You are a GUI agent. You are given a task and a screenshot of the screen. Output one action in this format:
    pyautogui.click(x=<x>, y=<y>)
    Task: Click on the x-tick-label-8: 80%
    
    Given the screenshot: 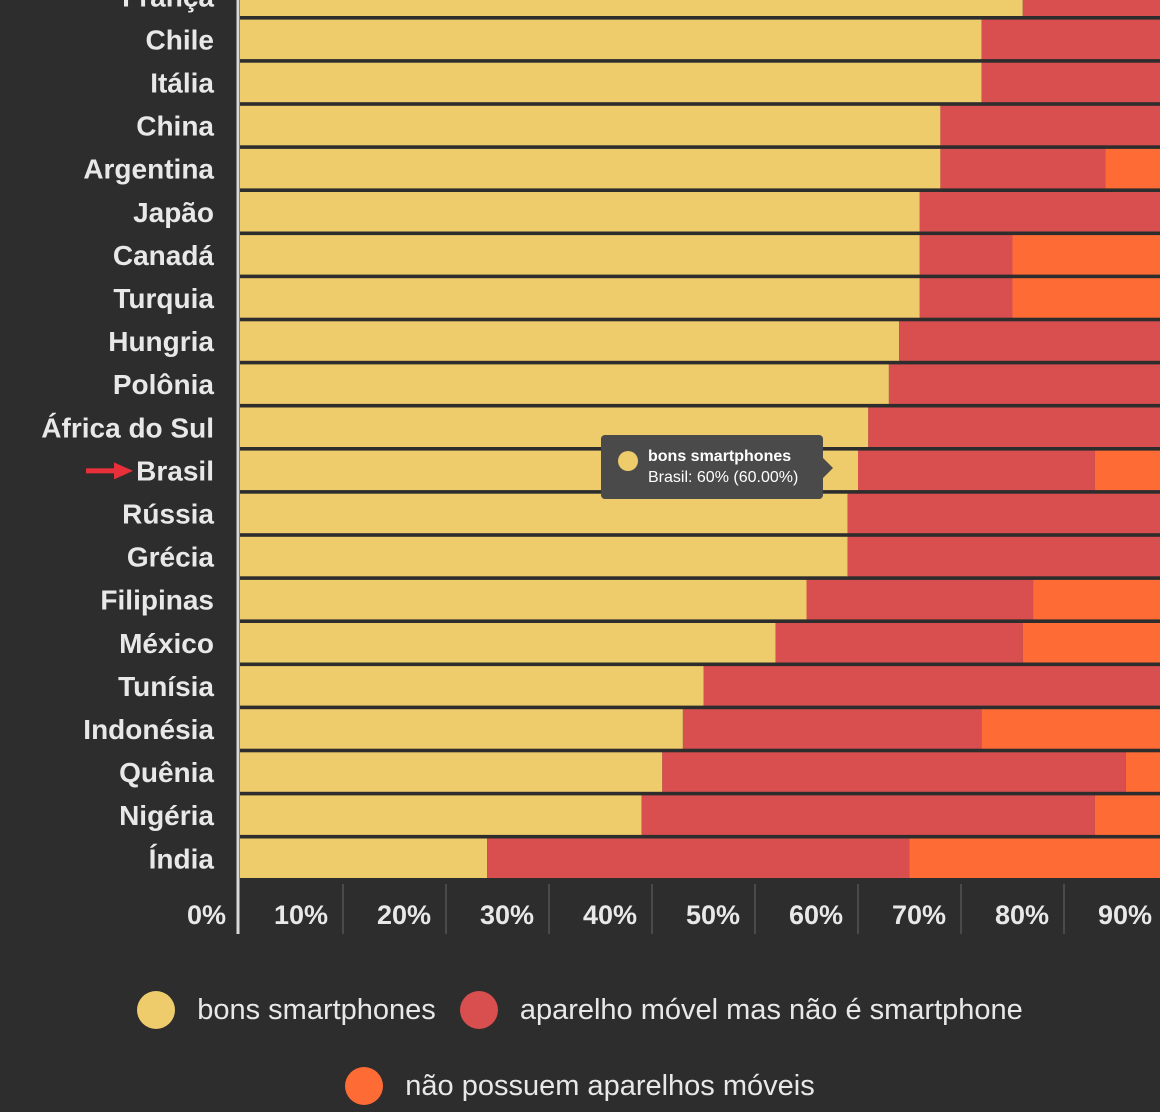 What is the action you would take?
    pyautogui.click(x=1022, y=915)
    